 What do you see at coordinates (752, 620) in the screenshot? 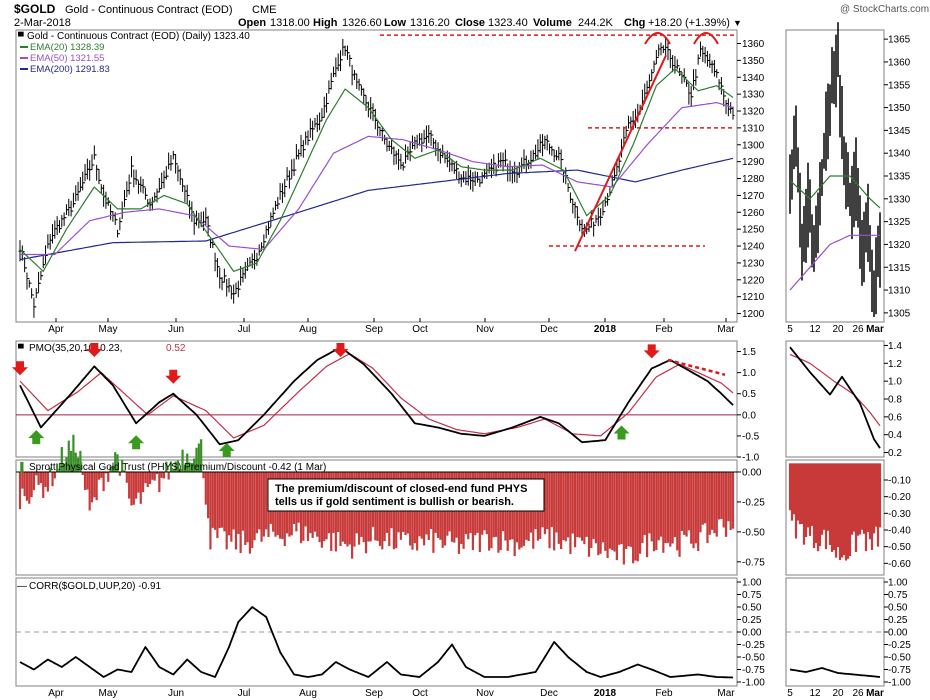
I see `corr-panel-ytick-label: 0.25` at bounding box center [752, 620].